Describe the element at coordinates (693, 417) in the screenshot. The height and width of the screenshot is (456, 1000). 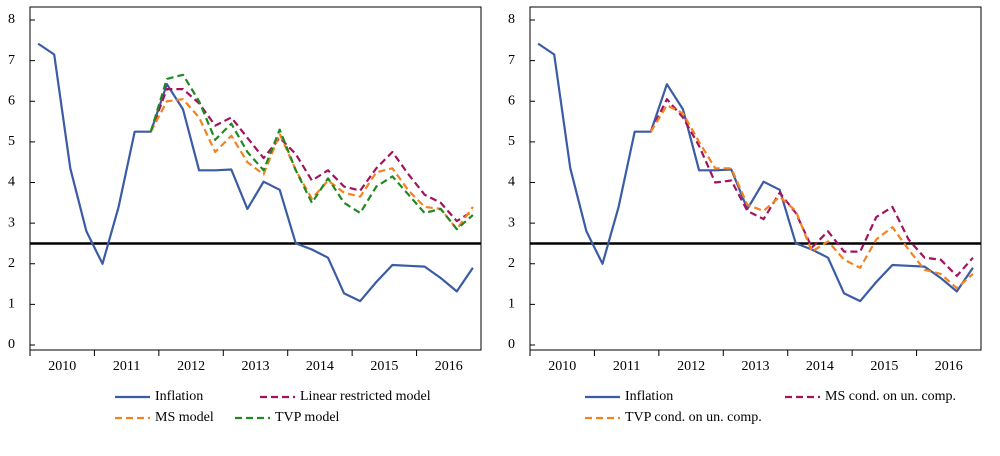
I see `legend-label: TVP cond. on un. comp.` at that location.